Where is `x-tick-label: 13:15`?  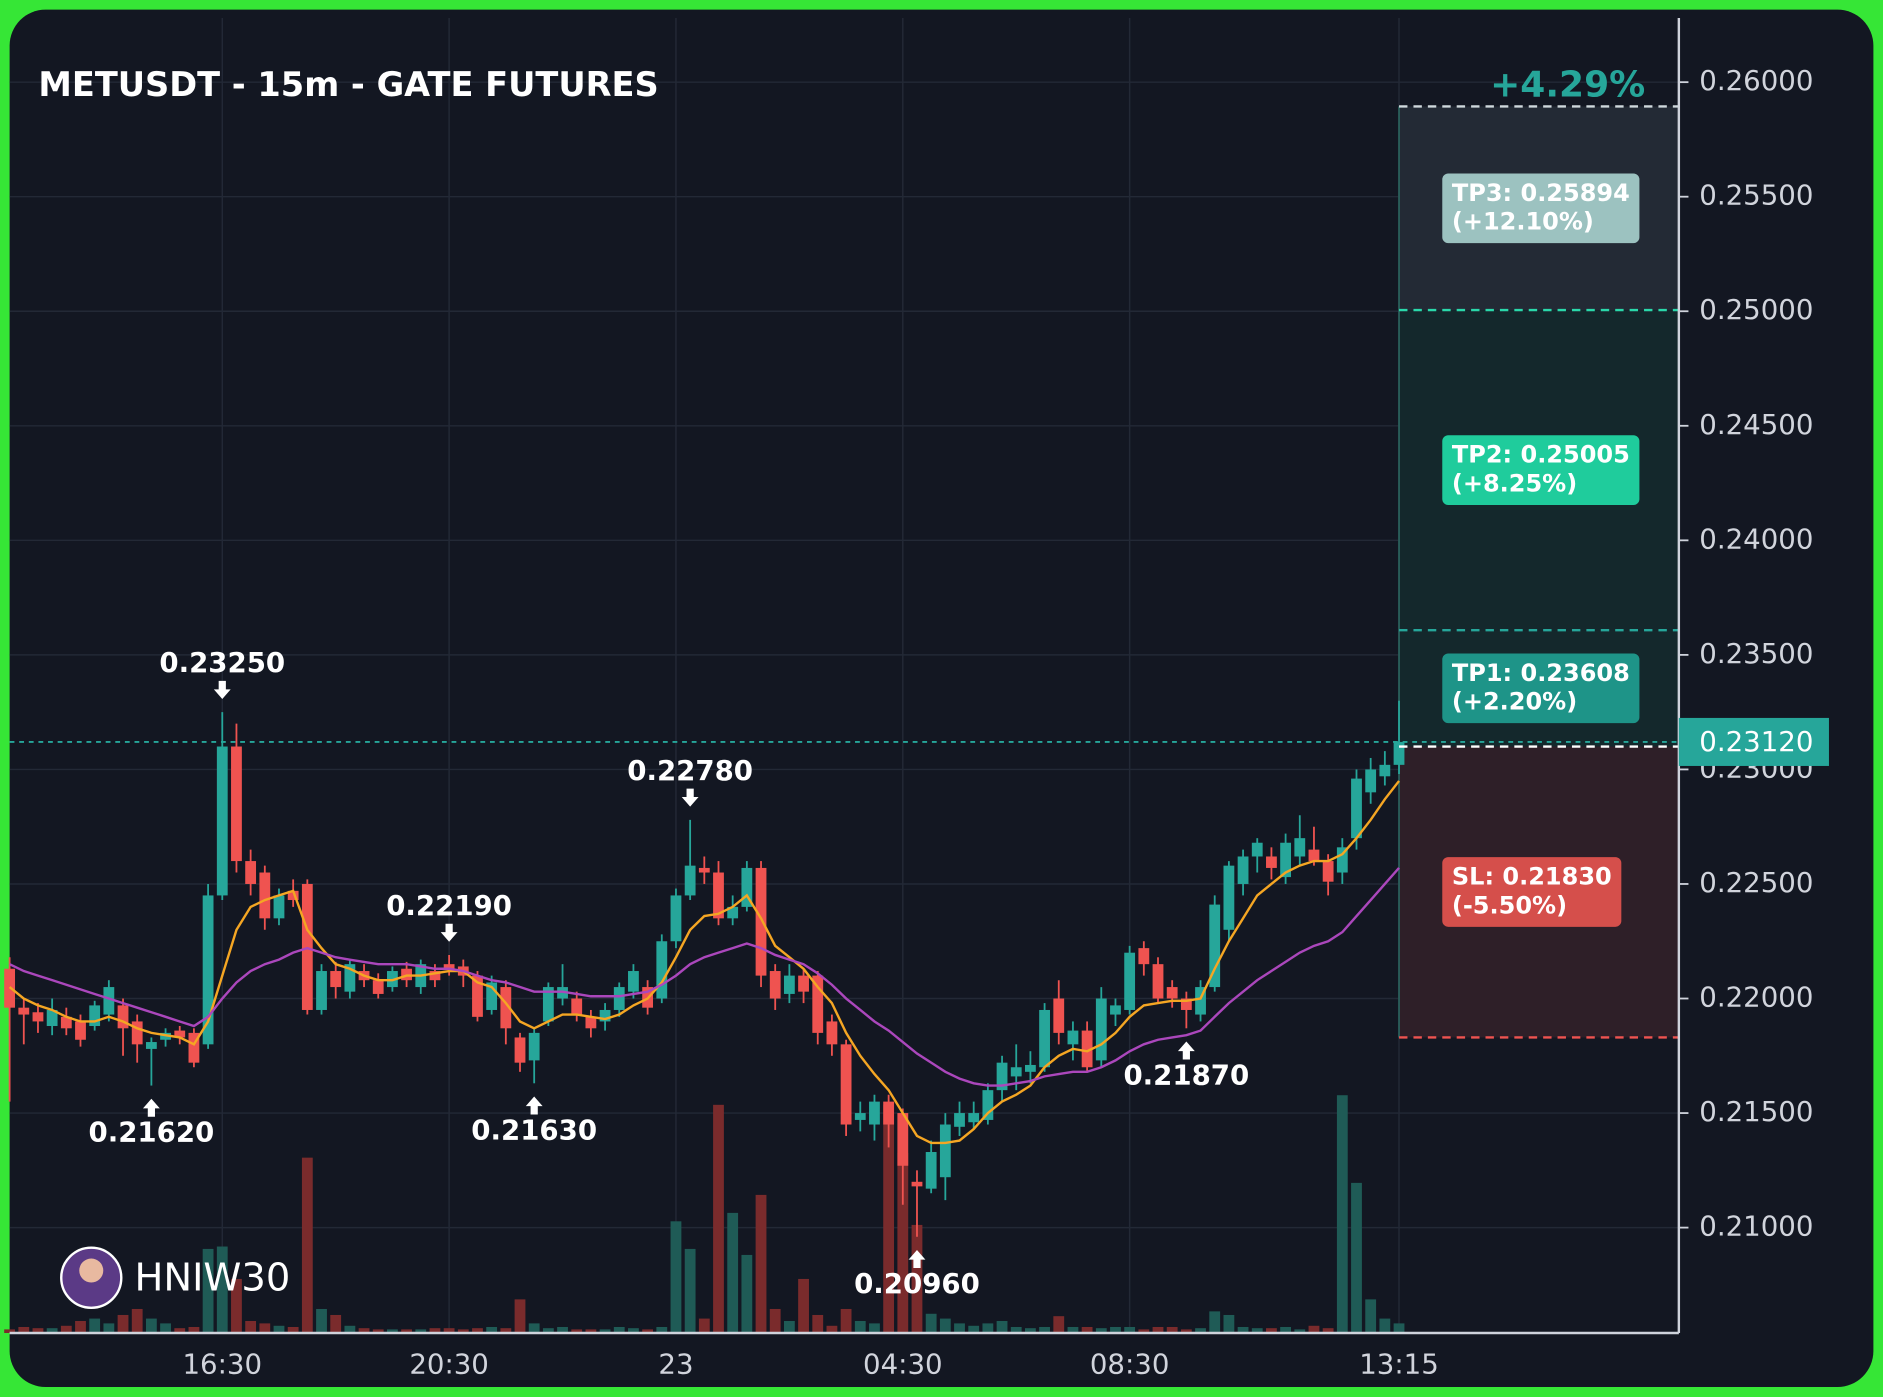 x-tick-label: 13:15 is located at coordinates (1399, 1363).